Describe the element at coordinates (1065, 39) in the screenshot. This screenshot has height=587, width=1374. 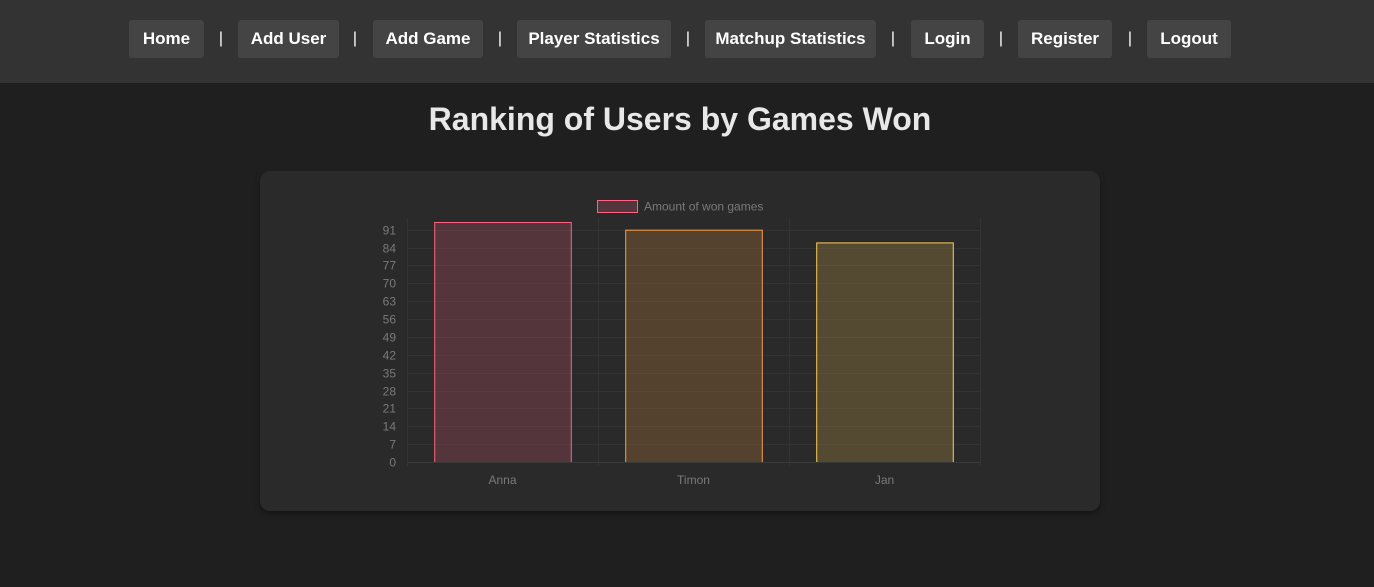
I see `nav-register-button: Register` at that location.